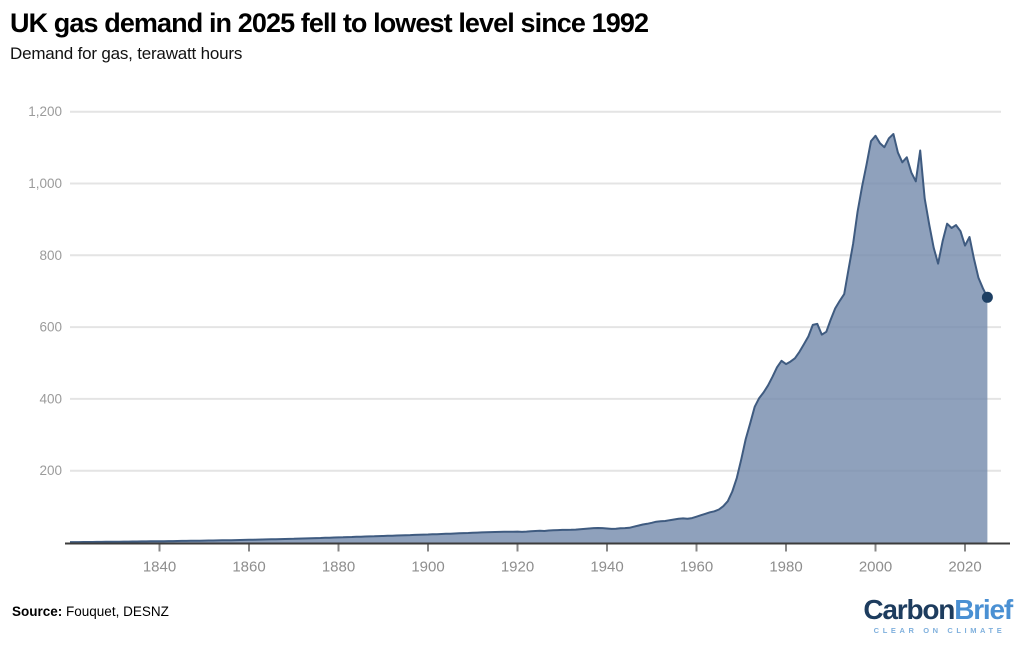  Describe the element at coordinates (45, 111) in the screenshot. I see `y-axis-tick-label: 1,200` at that location.